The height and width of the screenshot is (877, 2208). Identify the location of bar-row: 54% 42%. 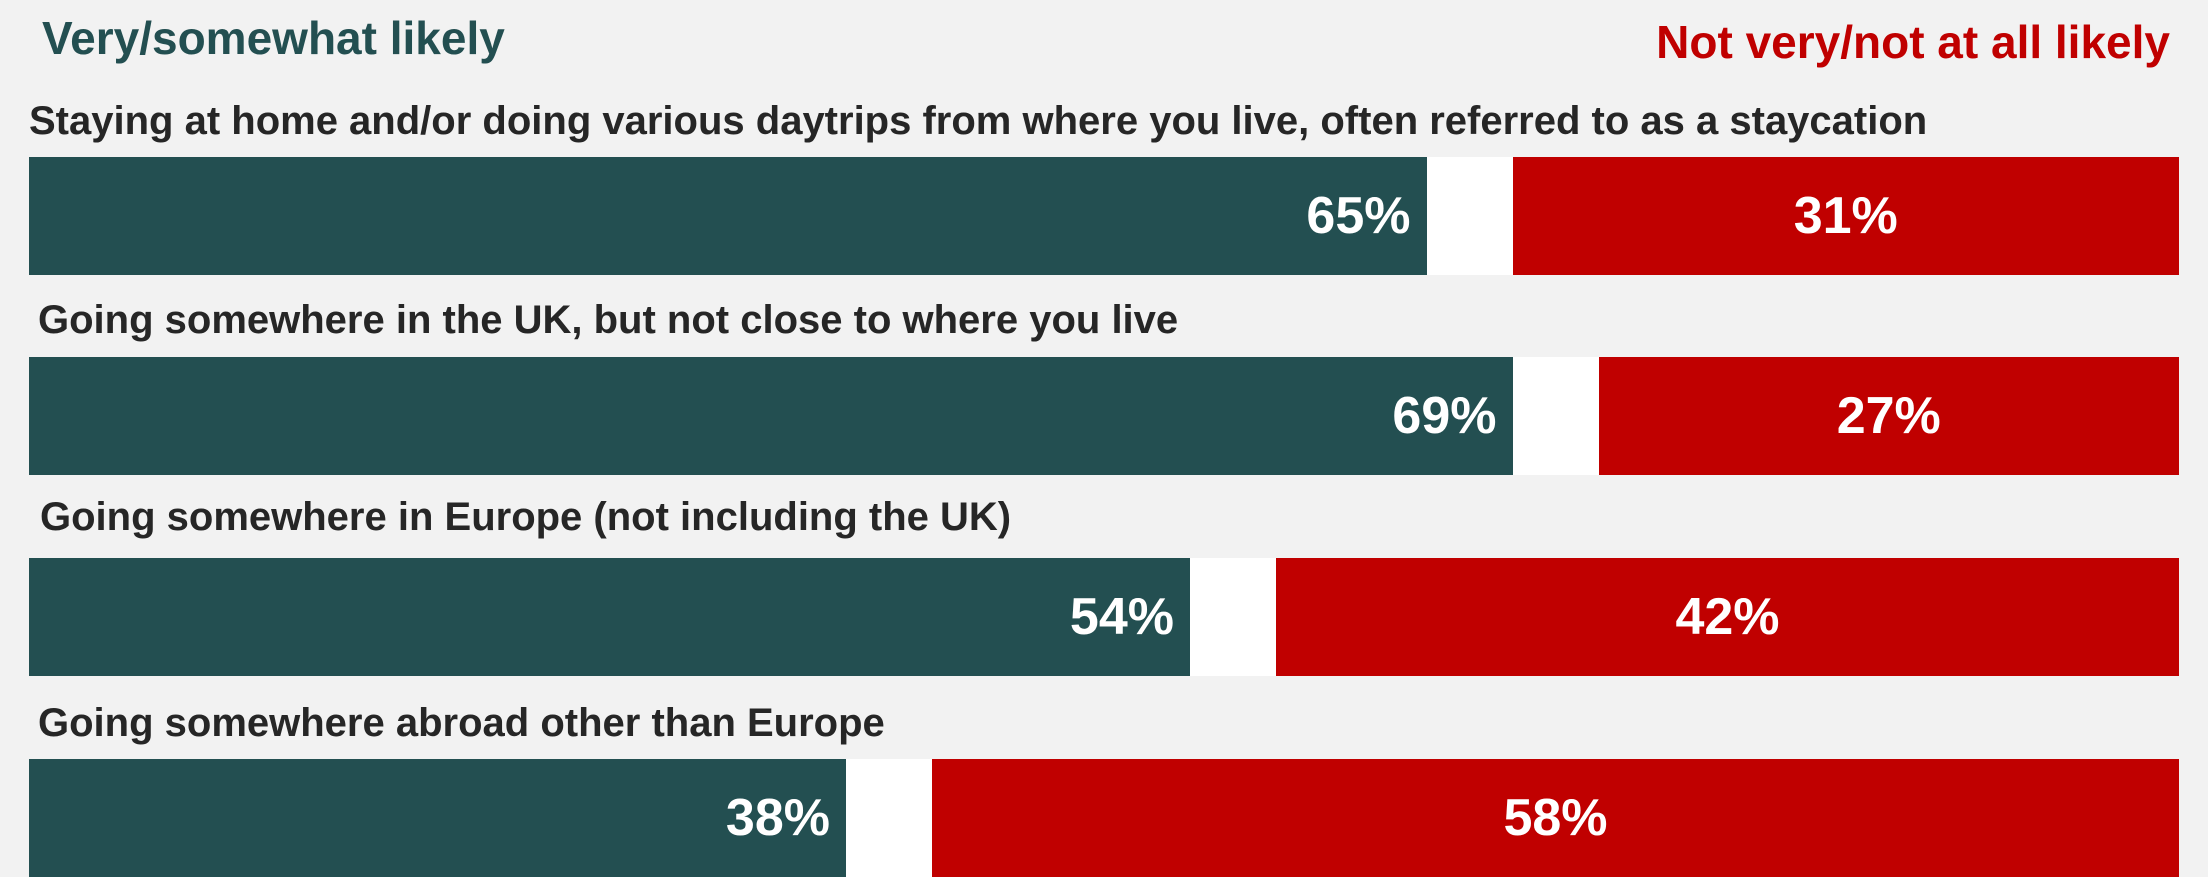
(1104, 617).